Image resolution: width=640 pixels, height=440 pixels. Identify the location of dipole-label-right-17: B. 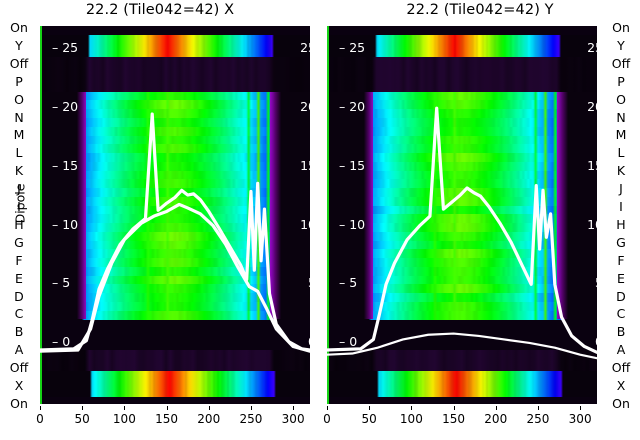
(621, 332).